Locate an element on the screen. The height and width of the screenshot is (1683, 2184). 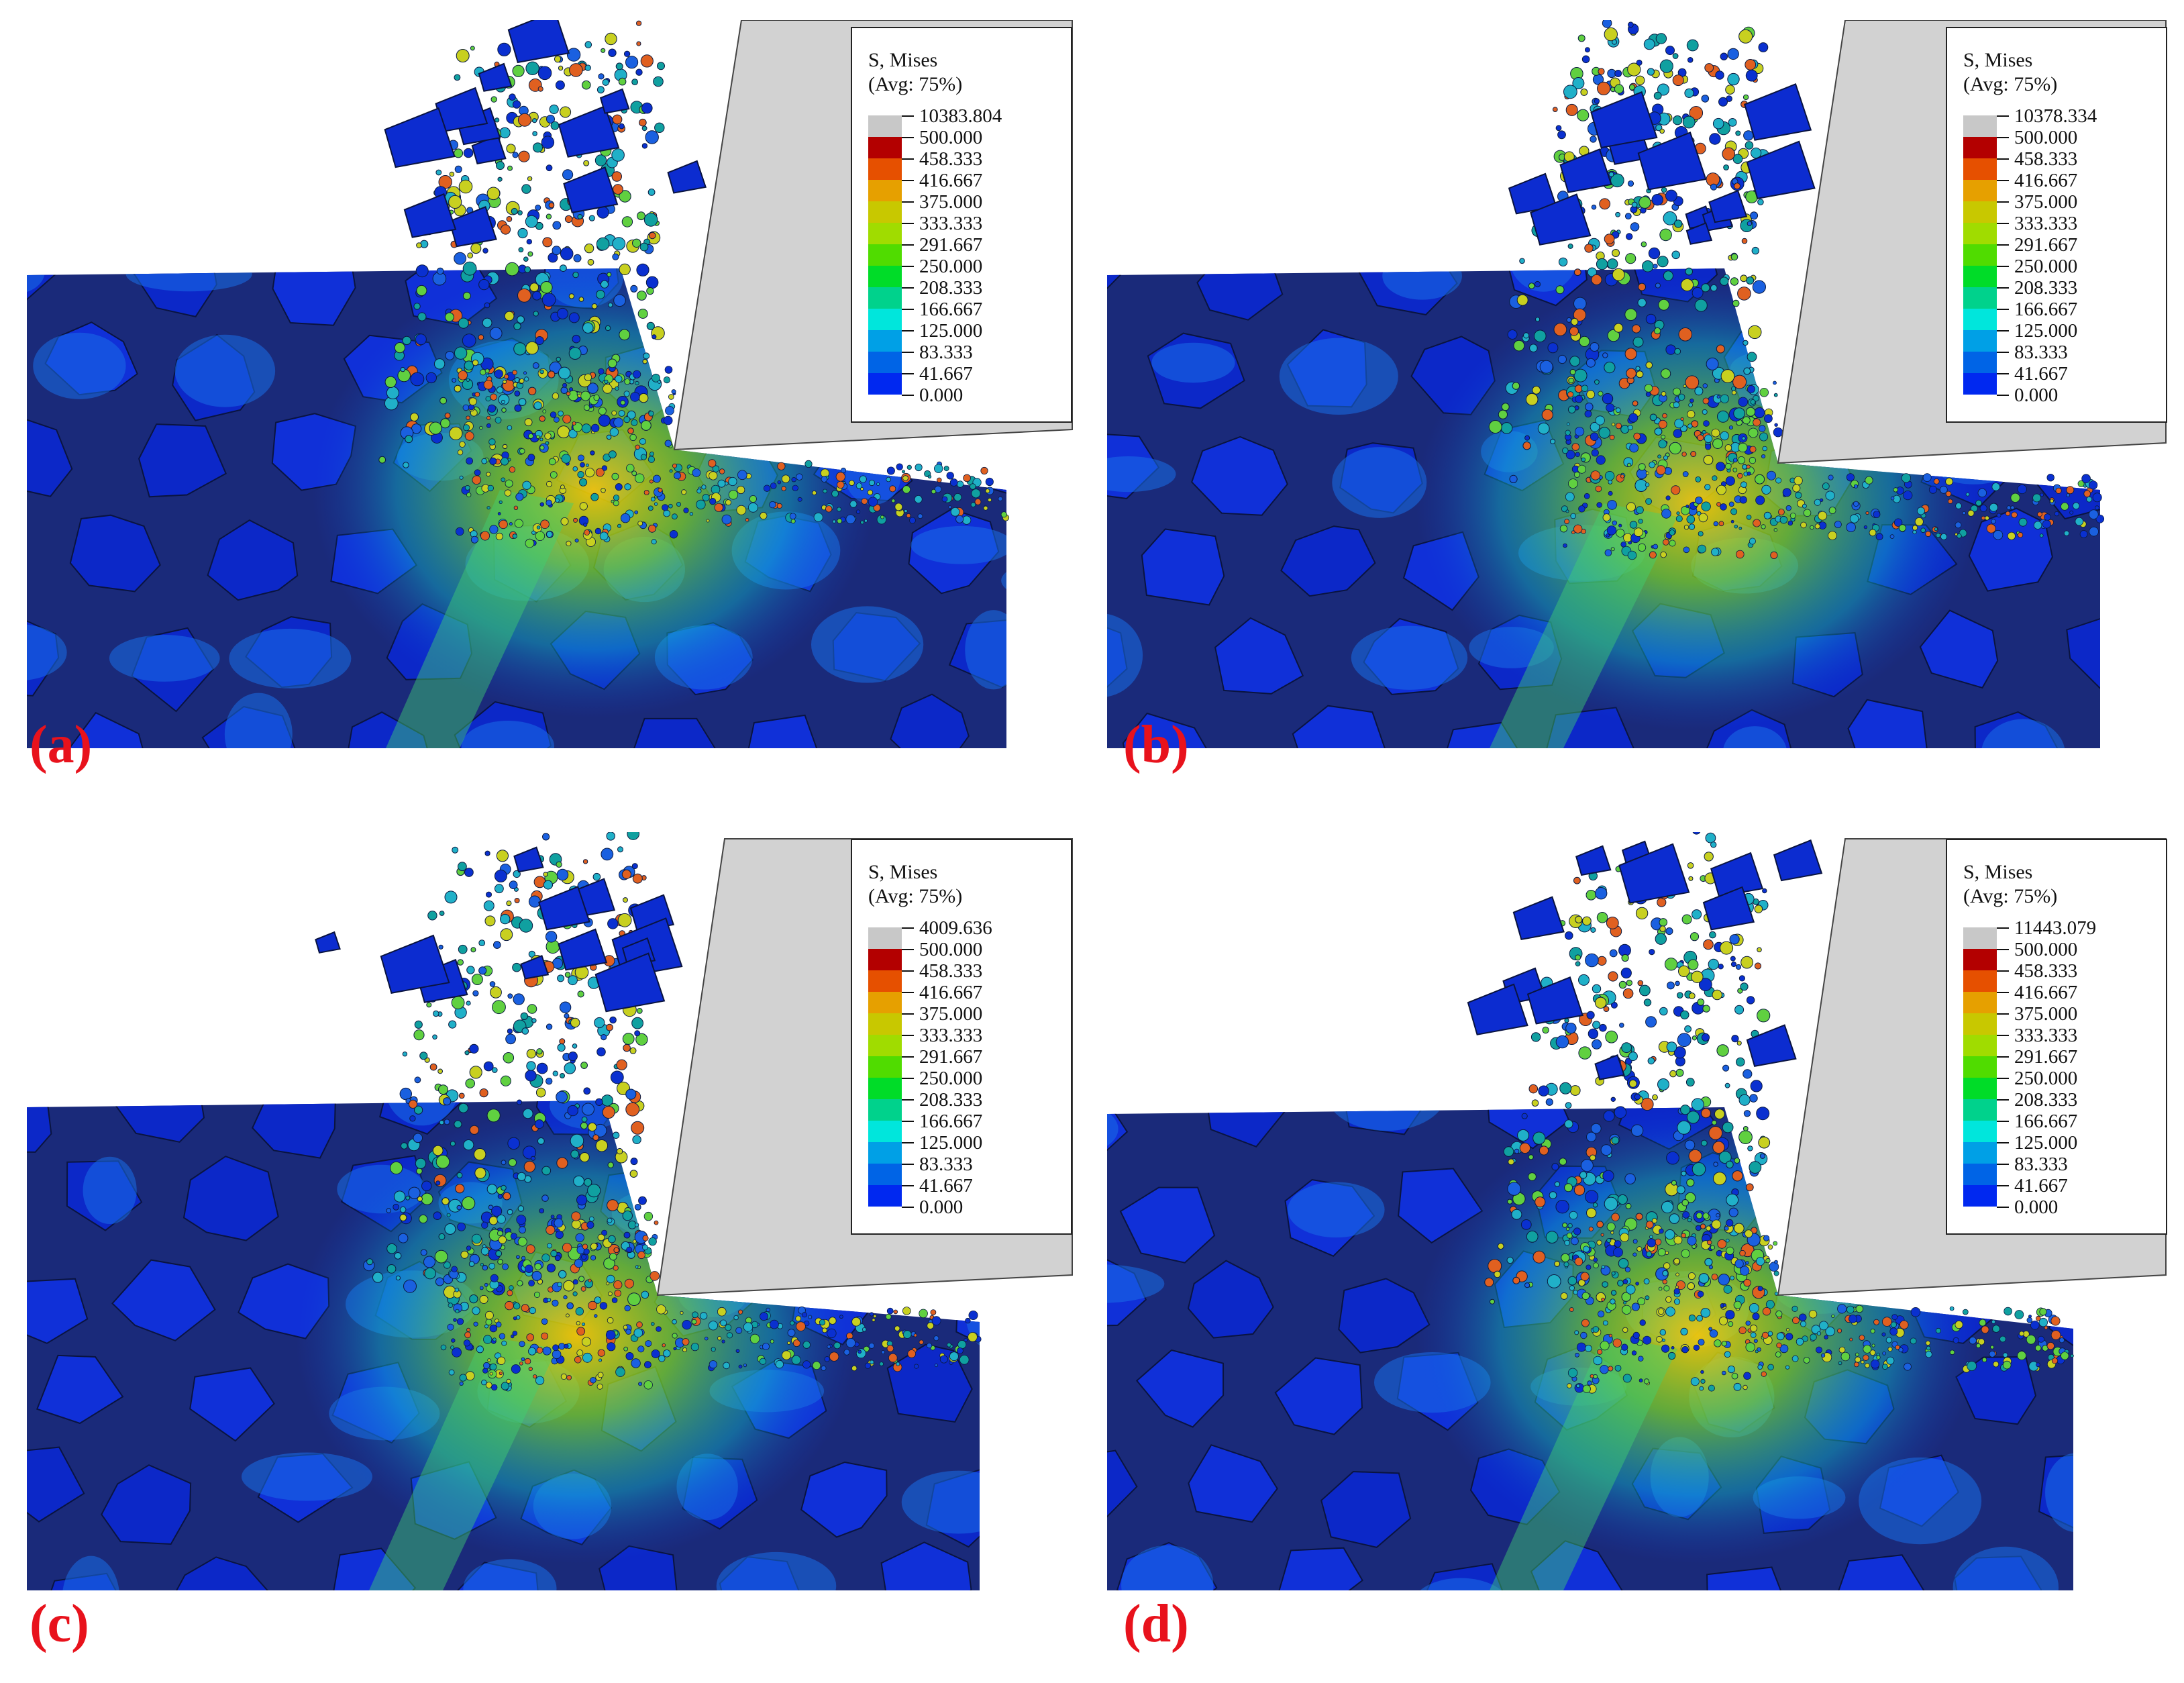
legend-subtitle: (Avg: 75%) is located at coordinates (2011, 84).